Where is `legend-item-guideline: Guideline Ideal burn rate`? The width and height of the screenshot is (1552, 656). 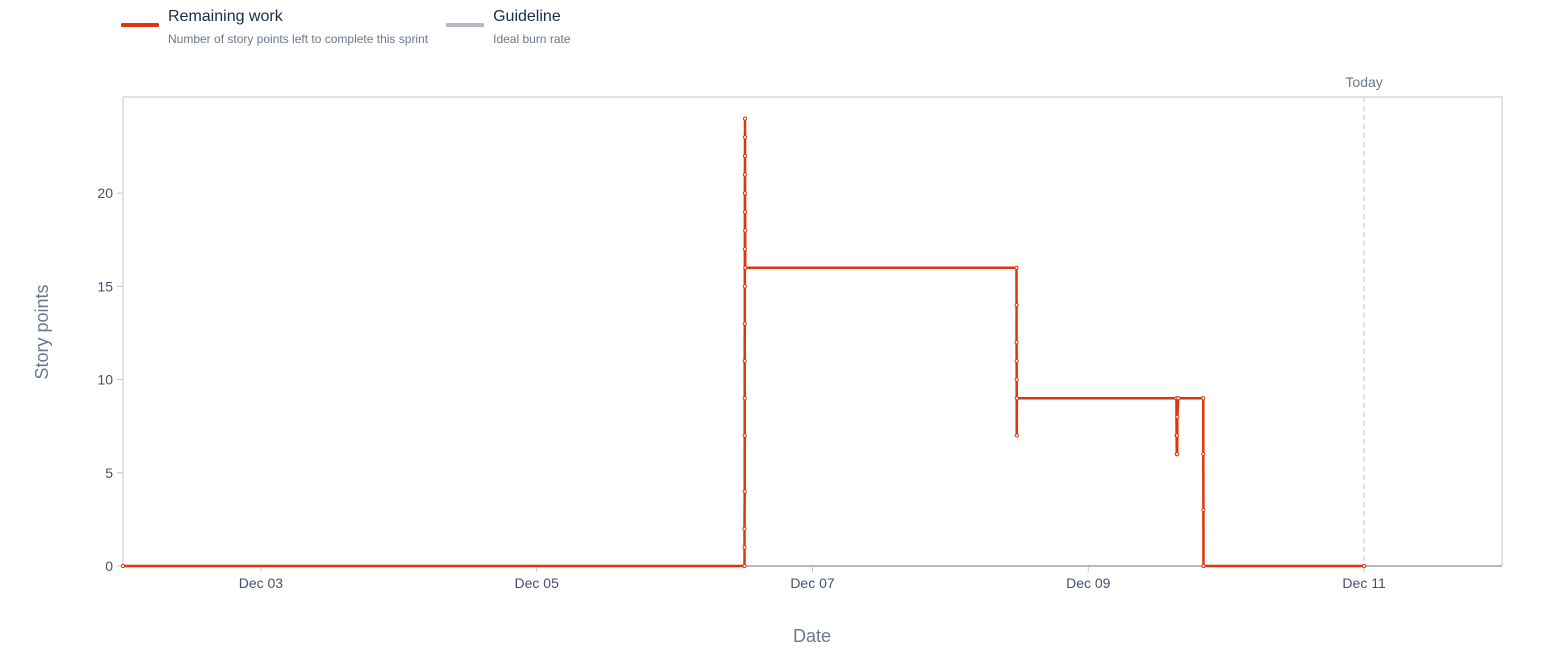 legend-item-guideline: Guideline Ideal burn rate is located at coordinates (508, 28).